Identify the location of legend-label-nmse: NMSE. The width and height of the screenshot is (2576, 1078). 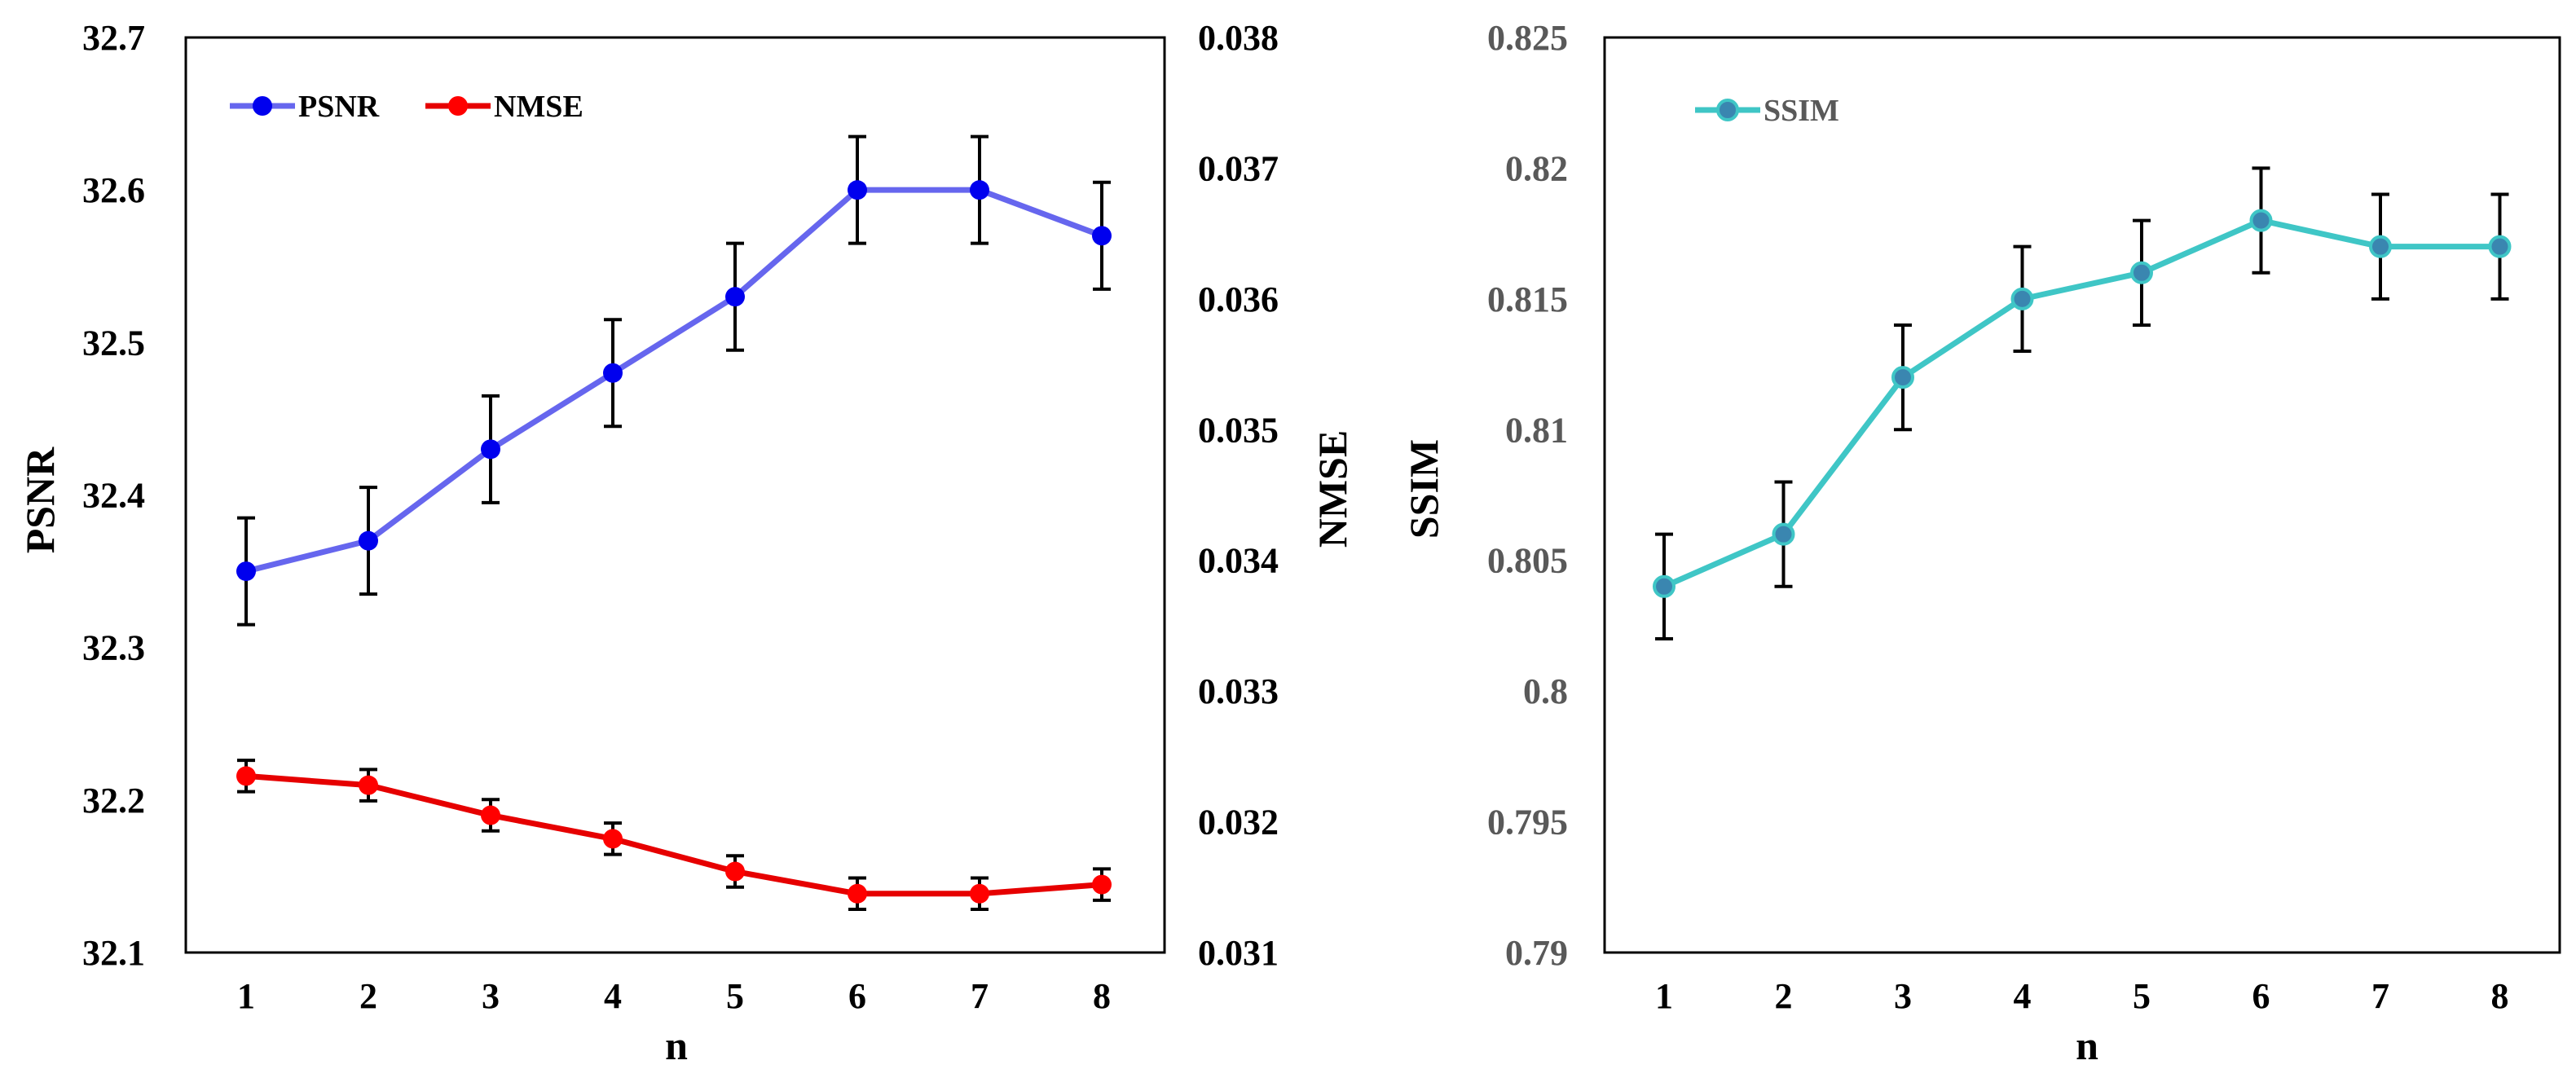
(538, 107).